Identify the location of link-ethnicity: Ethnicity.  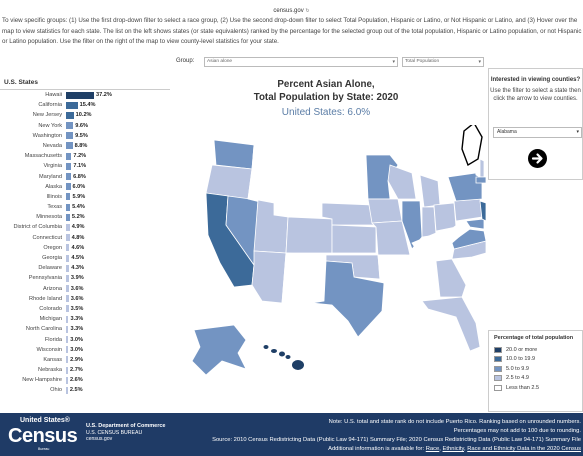
(453, 449).